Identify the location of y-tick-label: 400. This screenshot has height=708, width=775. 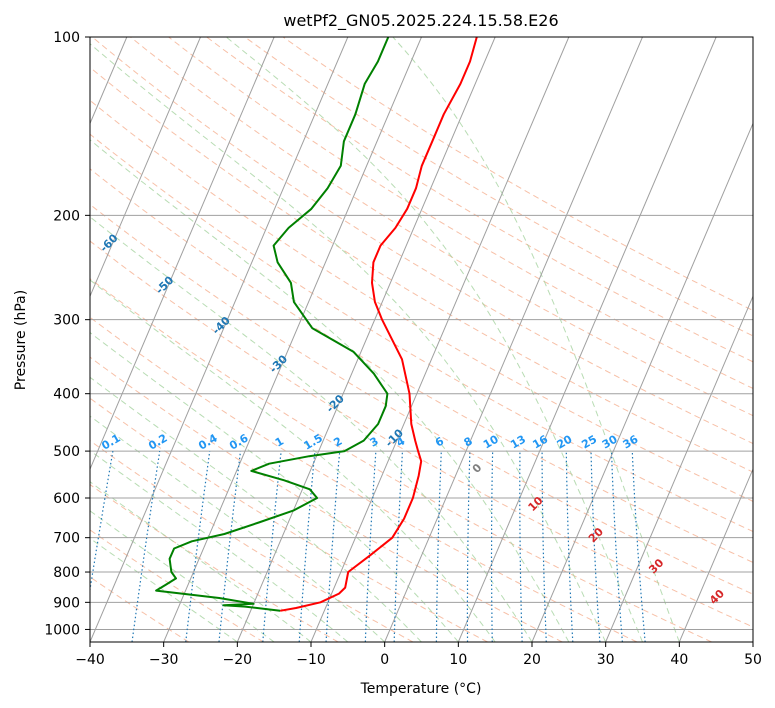
(66, 395).